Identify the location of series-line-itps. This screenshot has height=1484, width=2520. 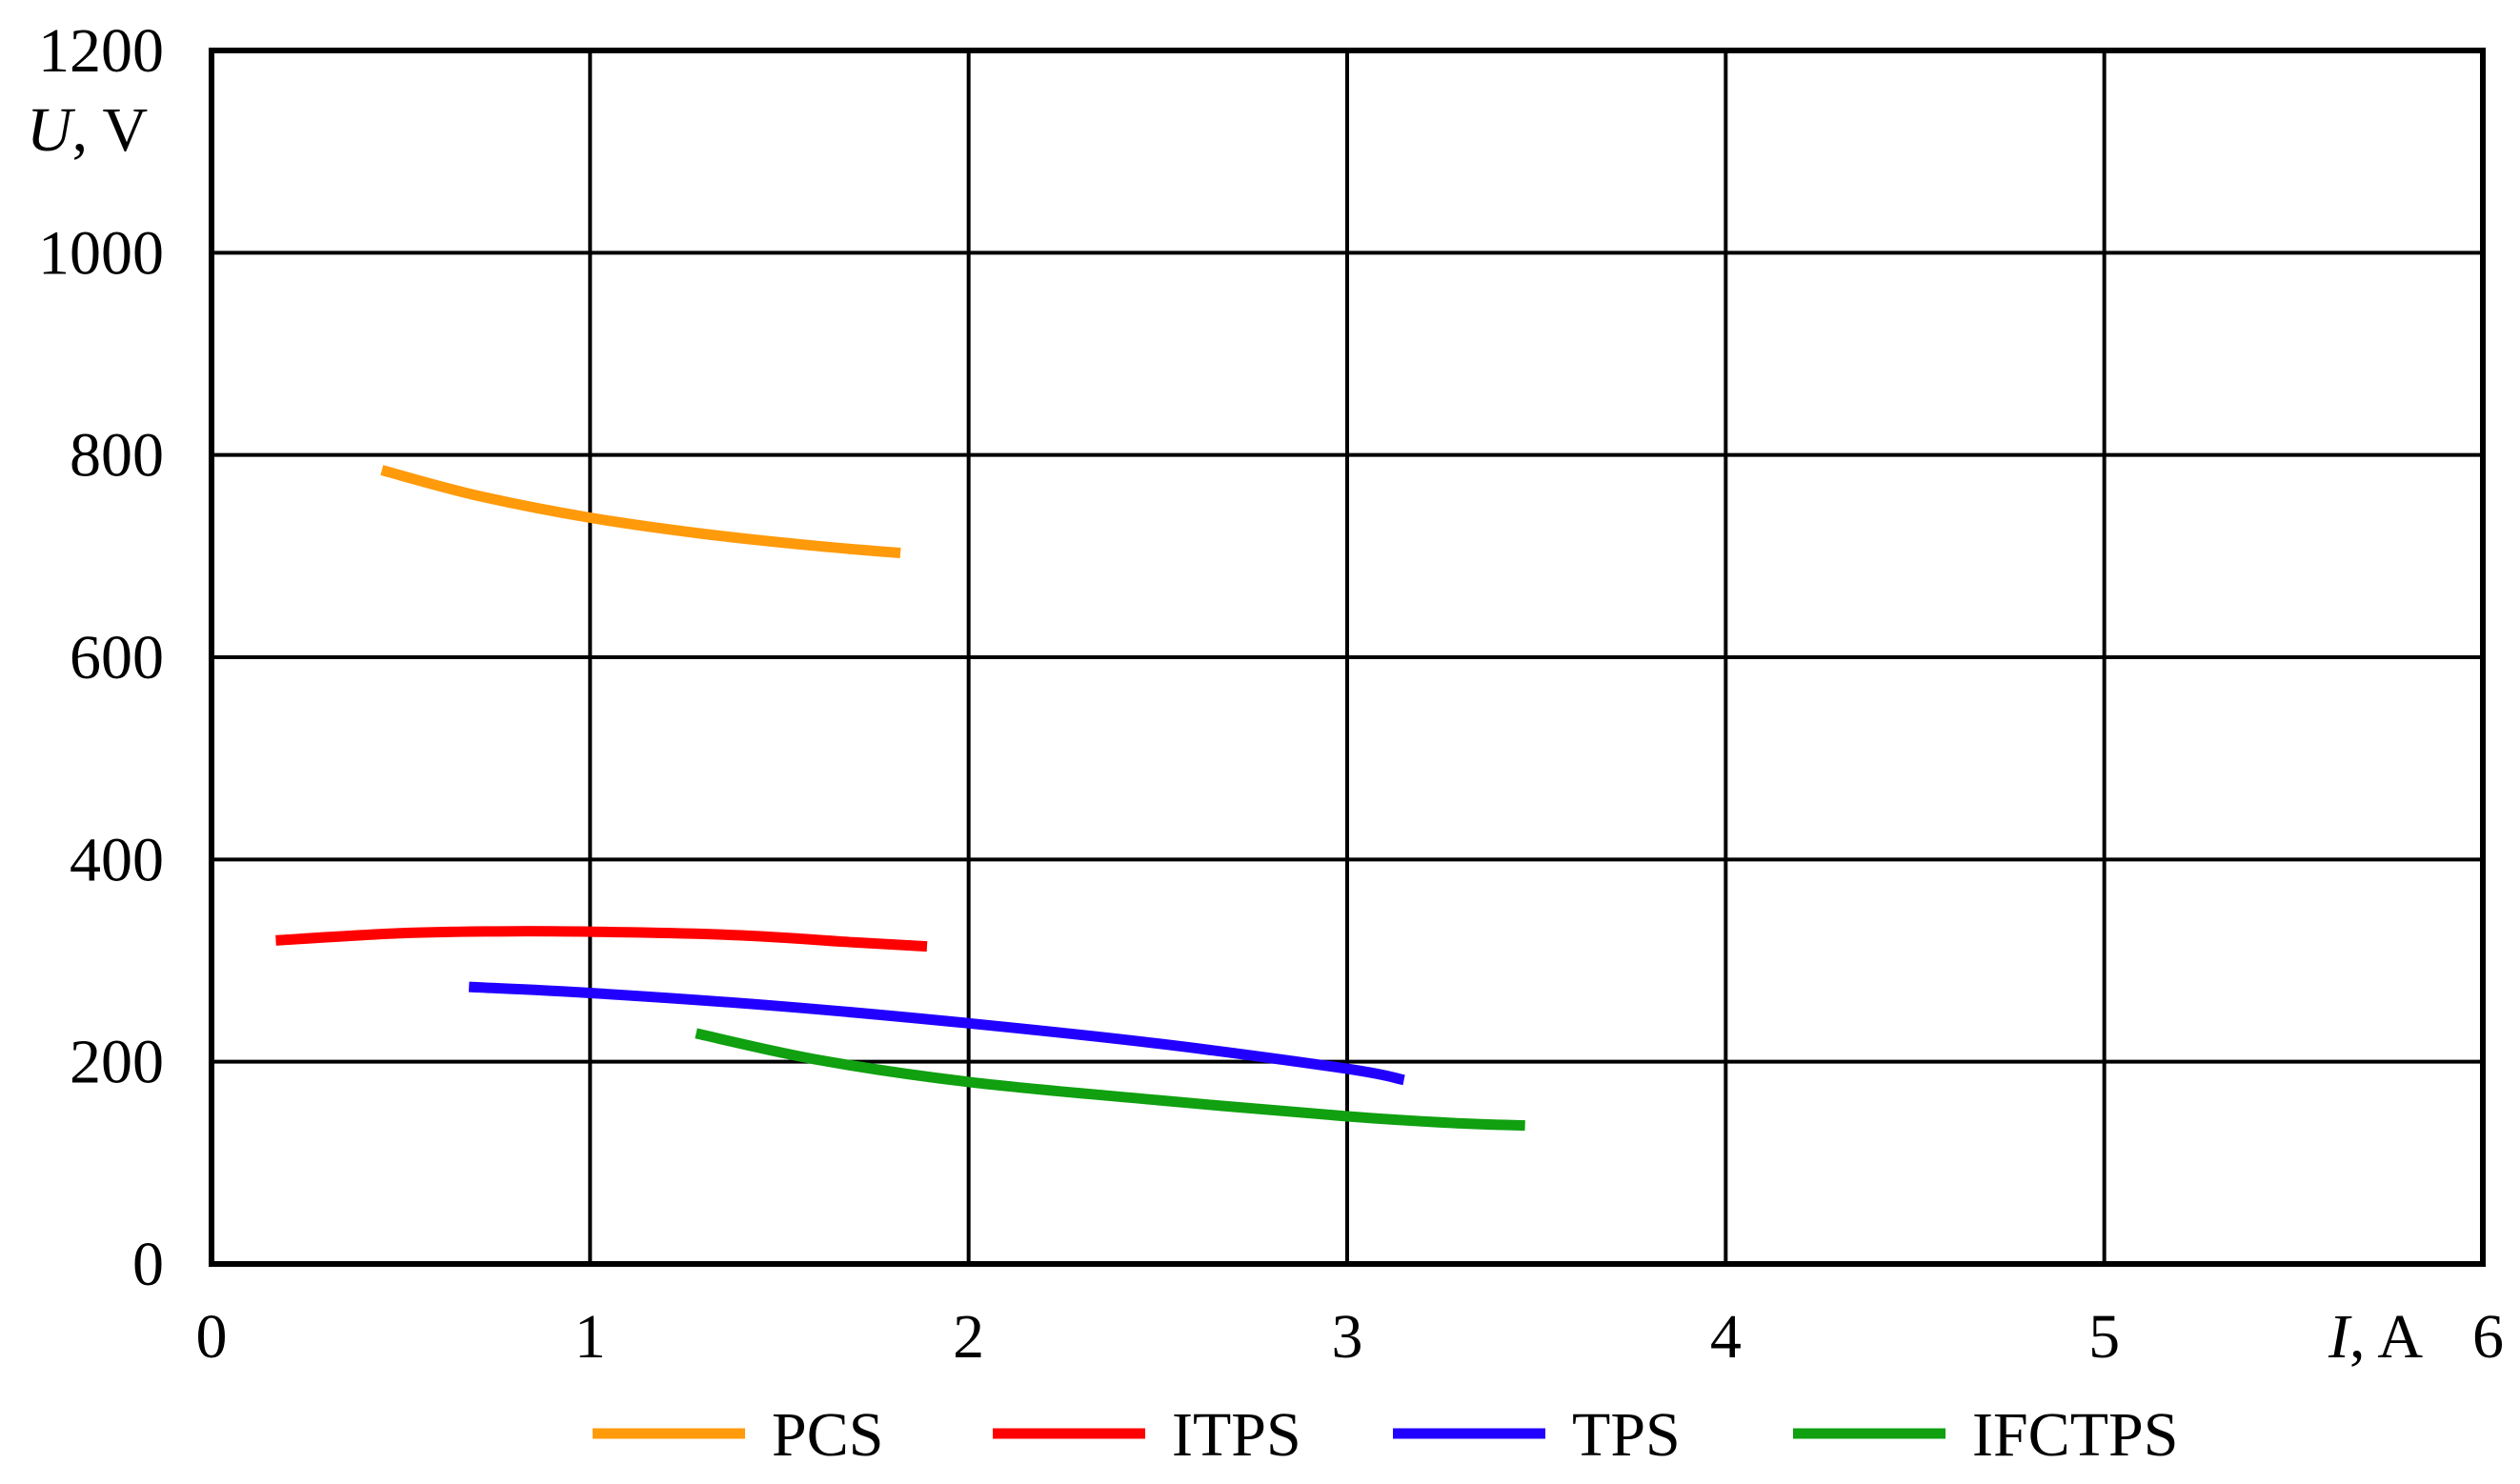
(601, 940).